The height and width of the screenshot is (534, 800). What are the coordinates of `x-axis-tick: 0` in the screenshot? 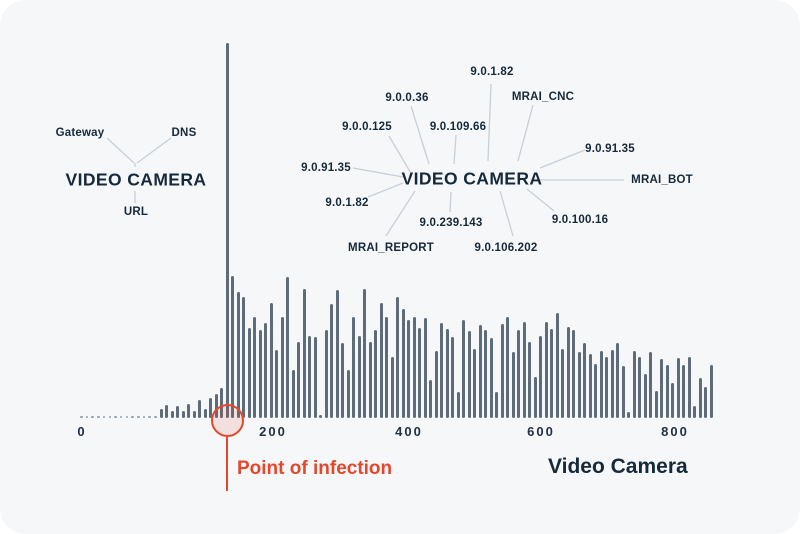 It's located at (82, 431).